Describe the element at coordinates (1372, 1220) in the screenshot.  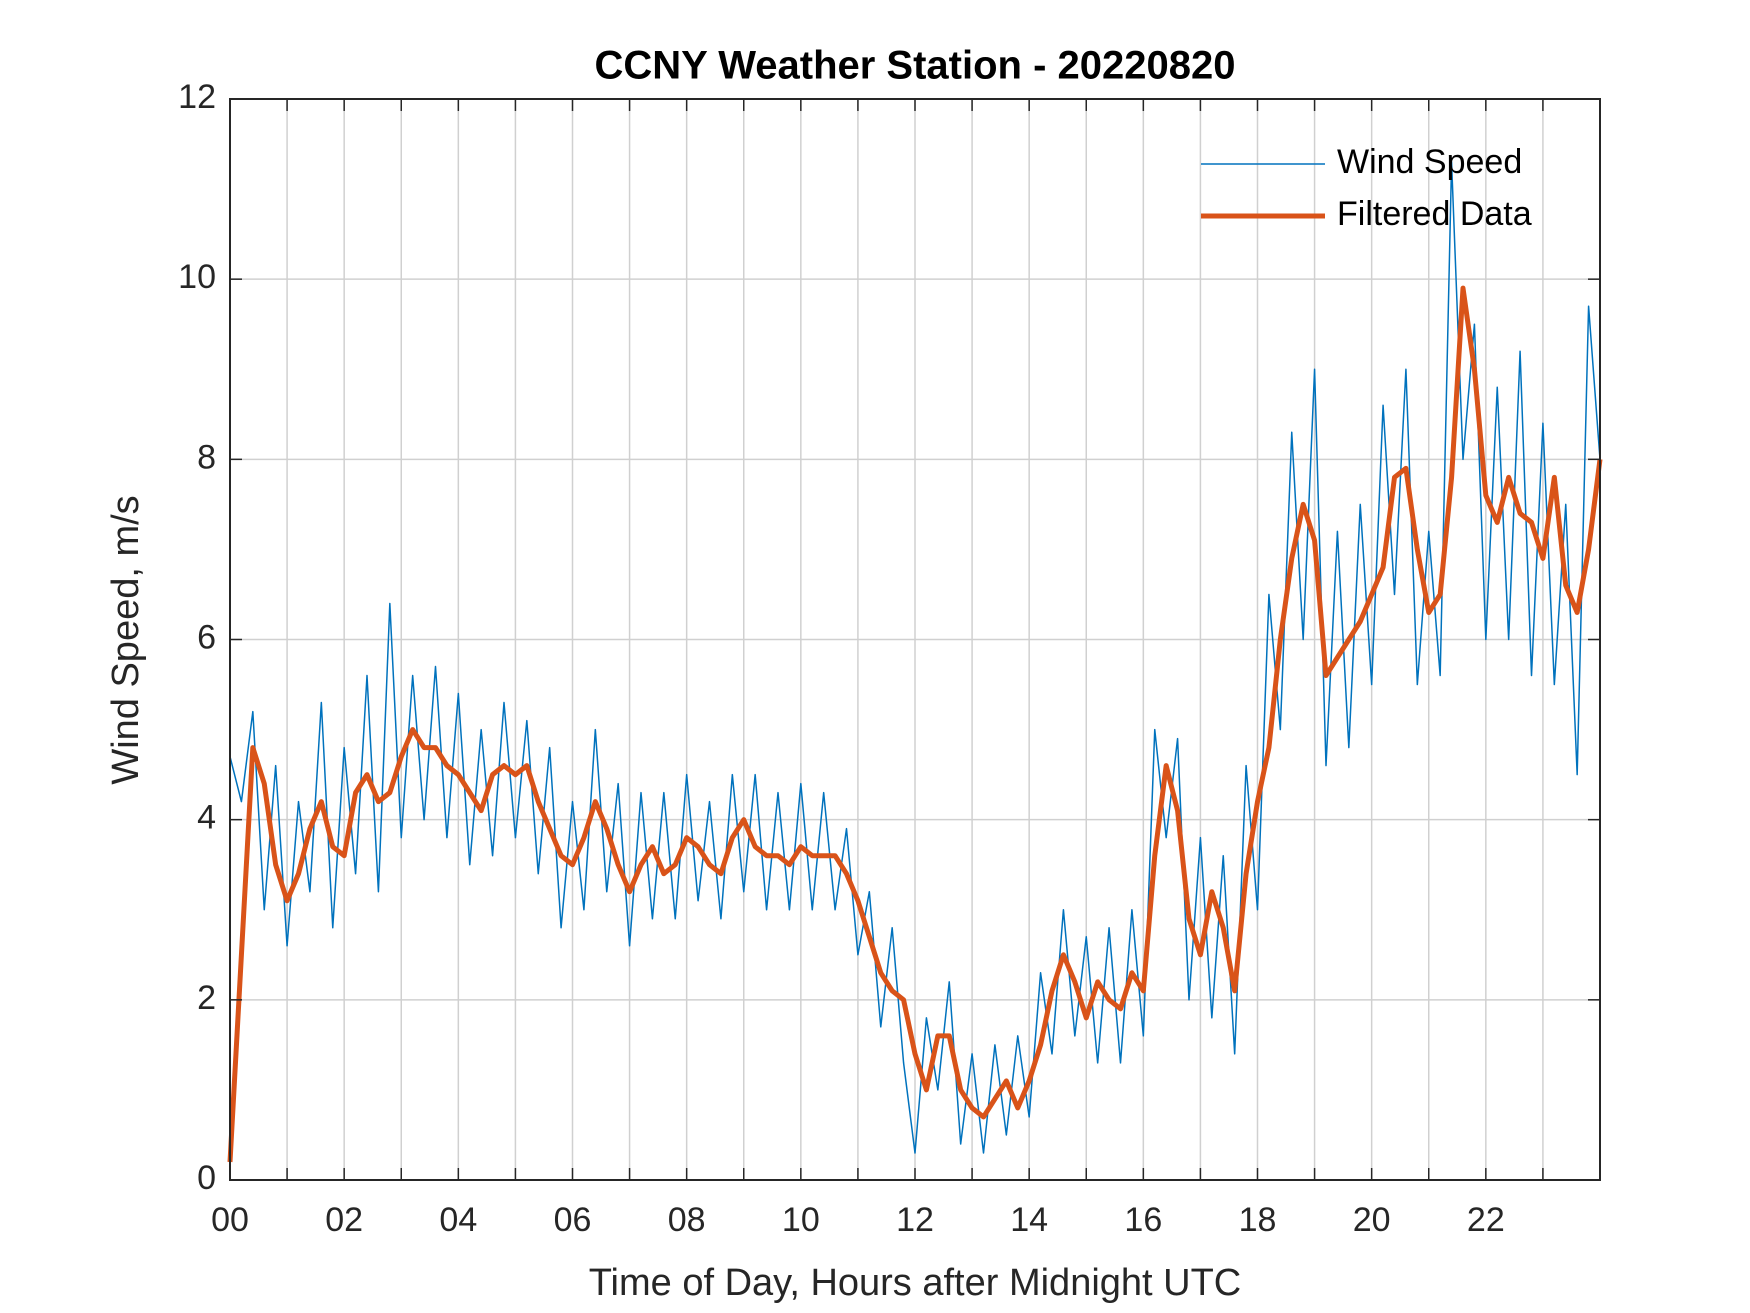
I see `x-tick-label: 20` at that location.